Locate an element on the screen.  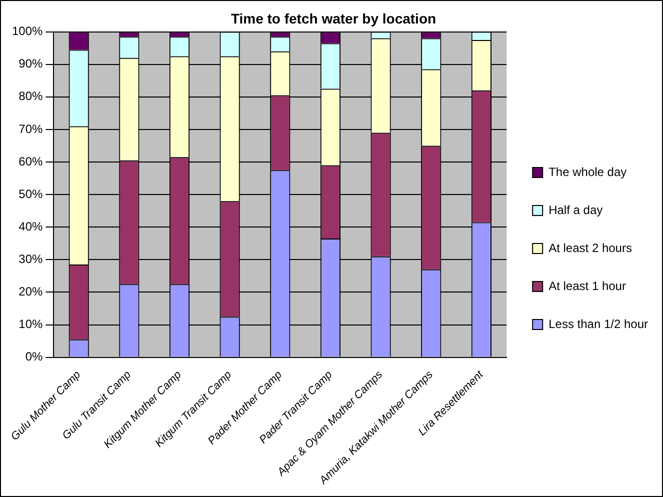
y-tick-label: 60% is located at coordinates (31, 161).